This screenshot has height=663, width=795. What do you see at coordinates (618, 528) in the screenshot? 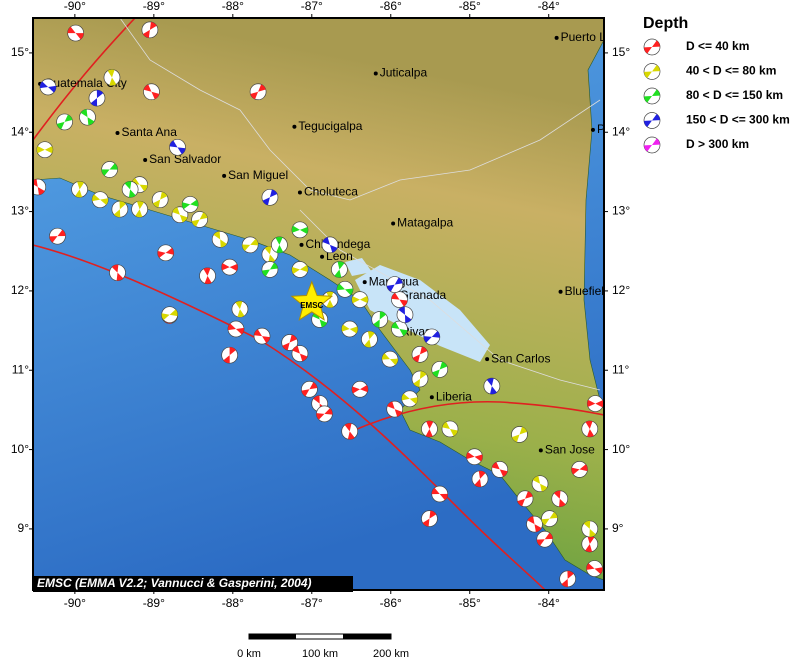
I see `lat-tick-label: 9°` at bounding box center [618, 528].